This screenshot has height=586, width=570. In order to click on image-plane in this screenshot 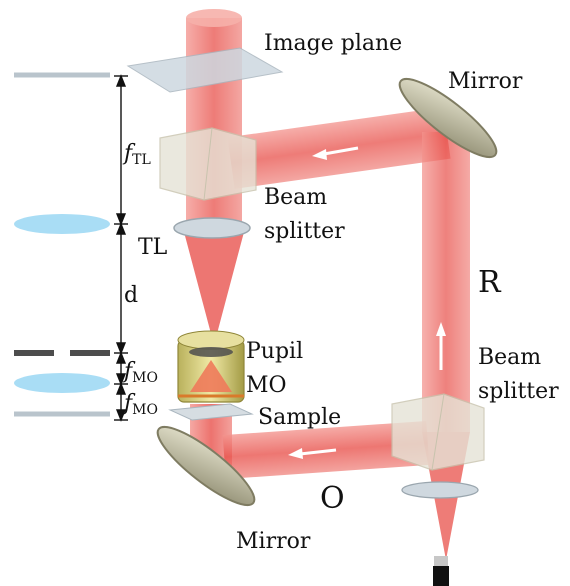, I will do `click(205, 70)`.